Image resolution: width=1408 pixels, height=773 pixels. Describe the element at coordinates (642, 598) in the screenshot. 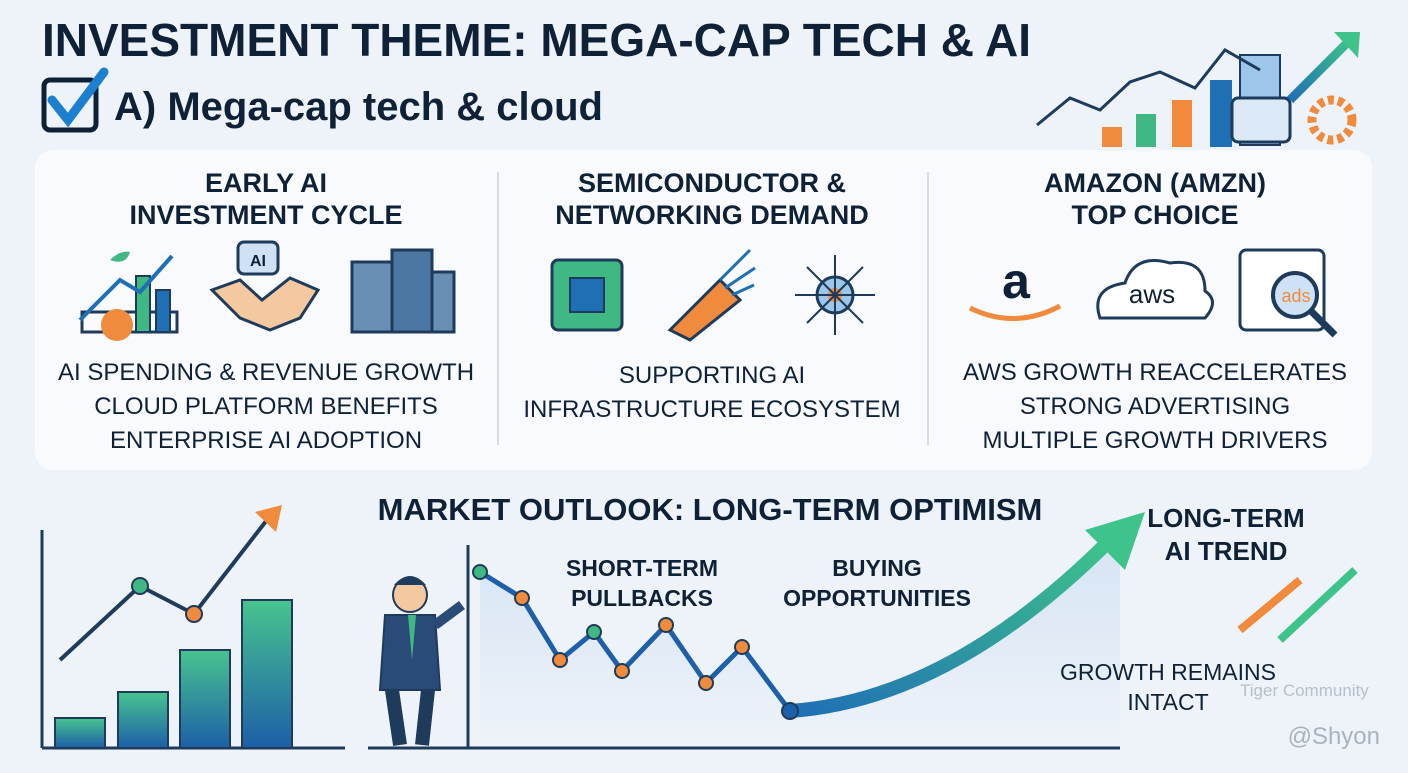

I see `outlook-label: PULLBACKS` at that location.